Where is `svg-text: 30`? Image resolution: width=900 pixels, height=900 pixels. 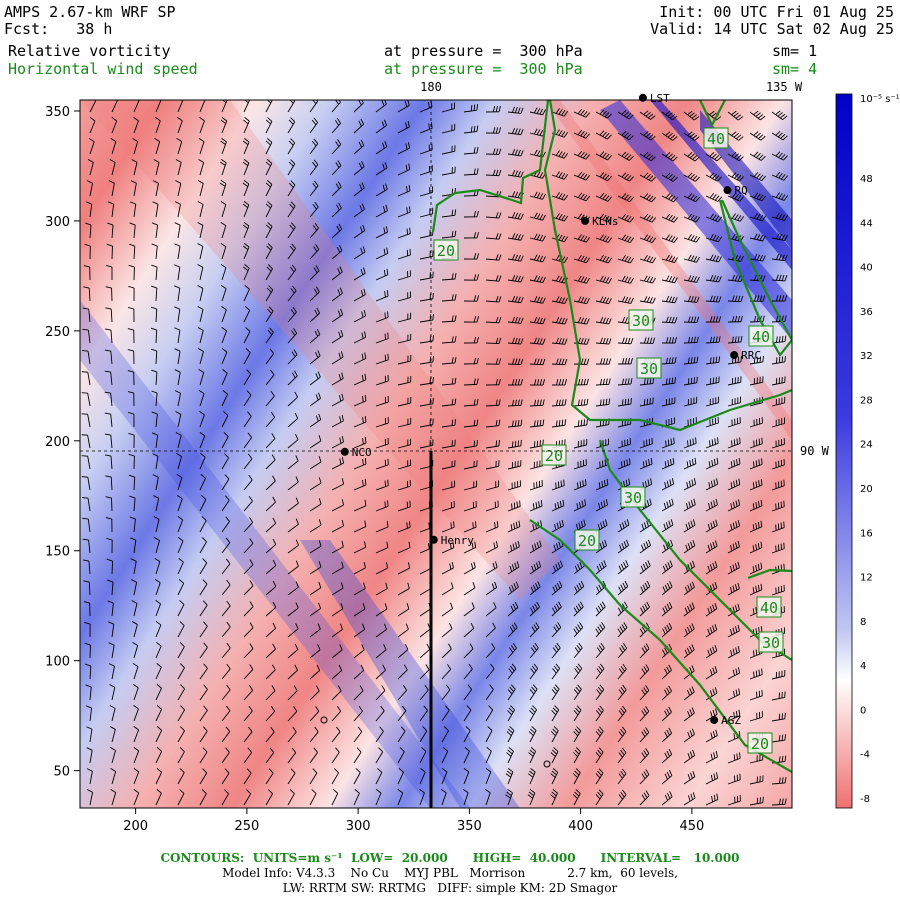 svg-text: 30 is located at coordinates (771, 643).